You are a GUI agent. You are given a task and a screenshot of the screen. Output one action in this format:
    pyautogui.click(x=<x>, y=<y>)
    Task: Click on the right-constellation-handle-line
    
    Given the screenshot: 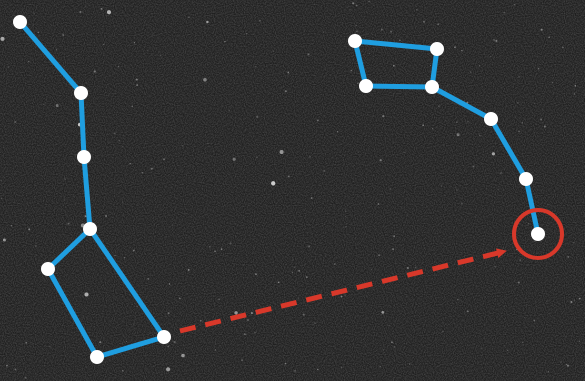 What is the action you would take?
    pyautogui.click(x=485, y=160)
    